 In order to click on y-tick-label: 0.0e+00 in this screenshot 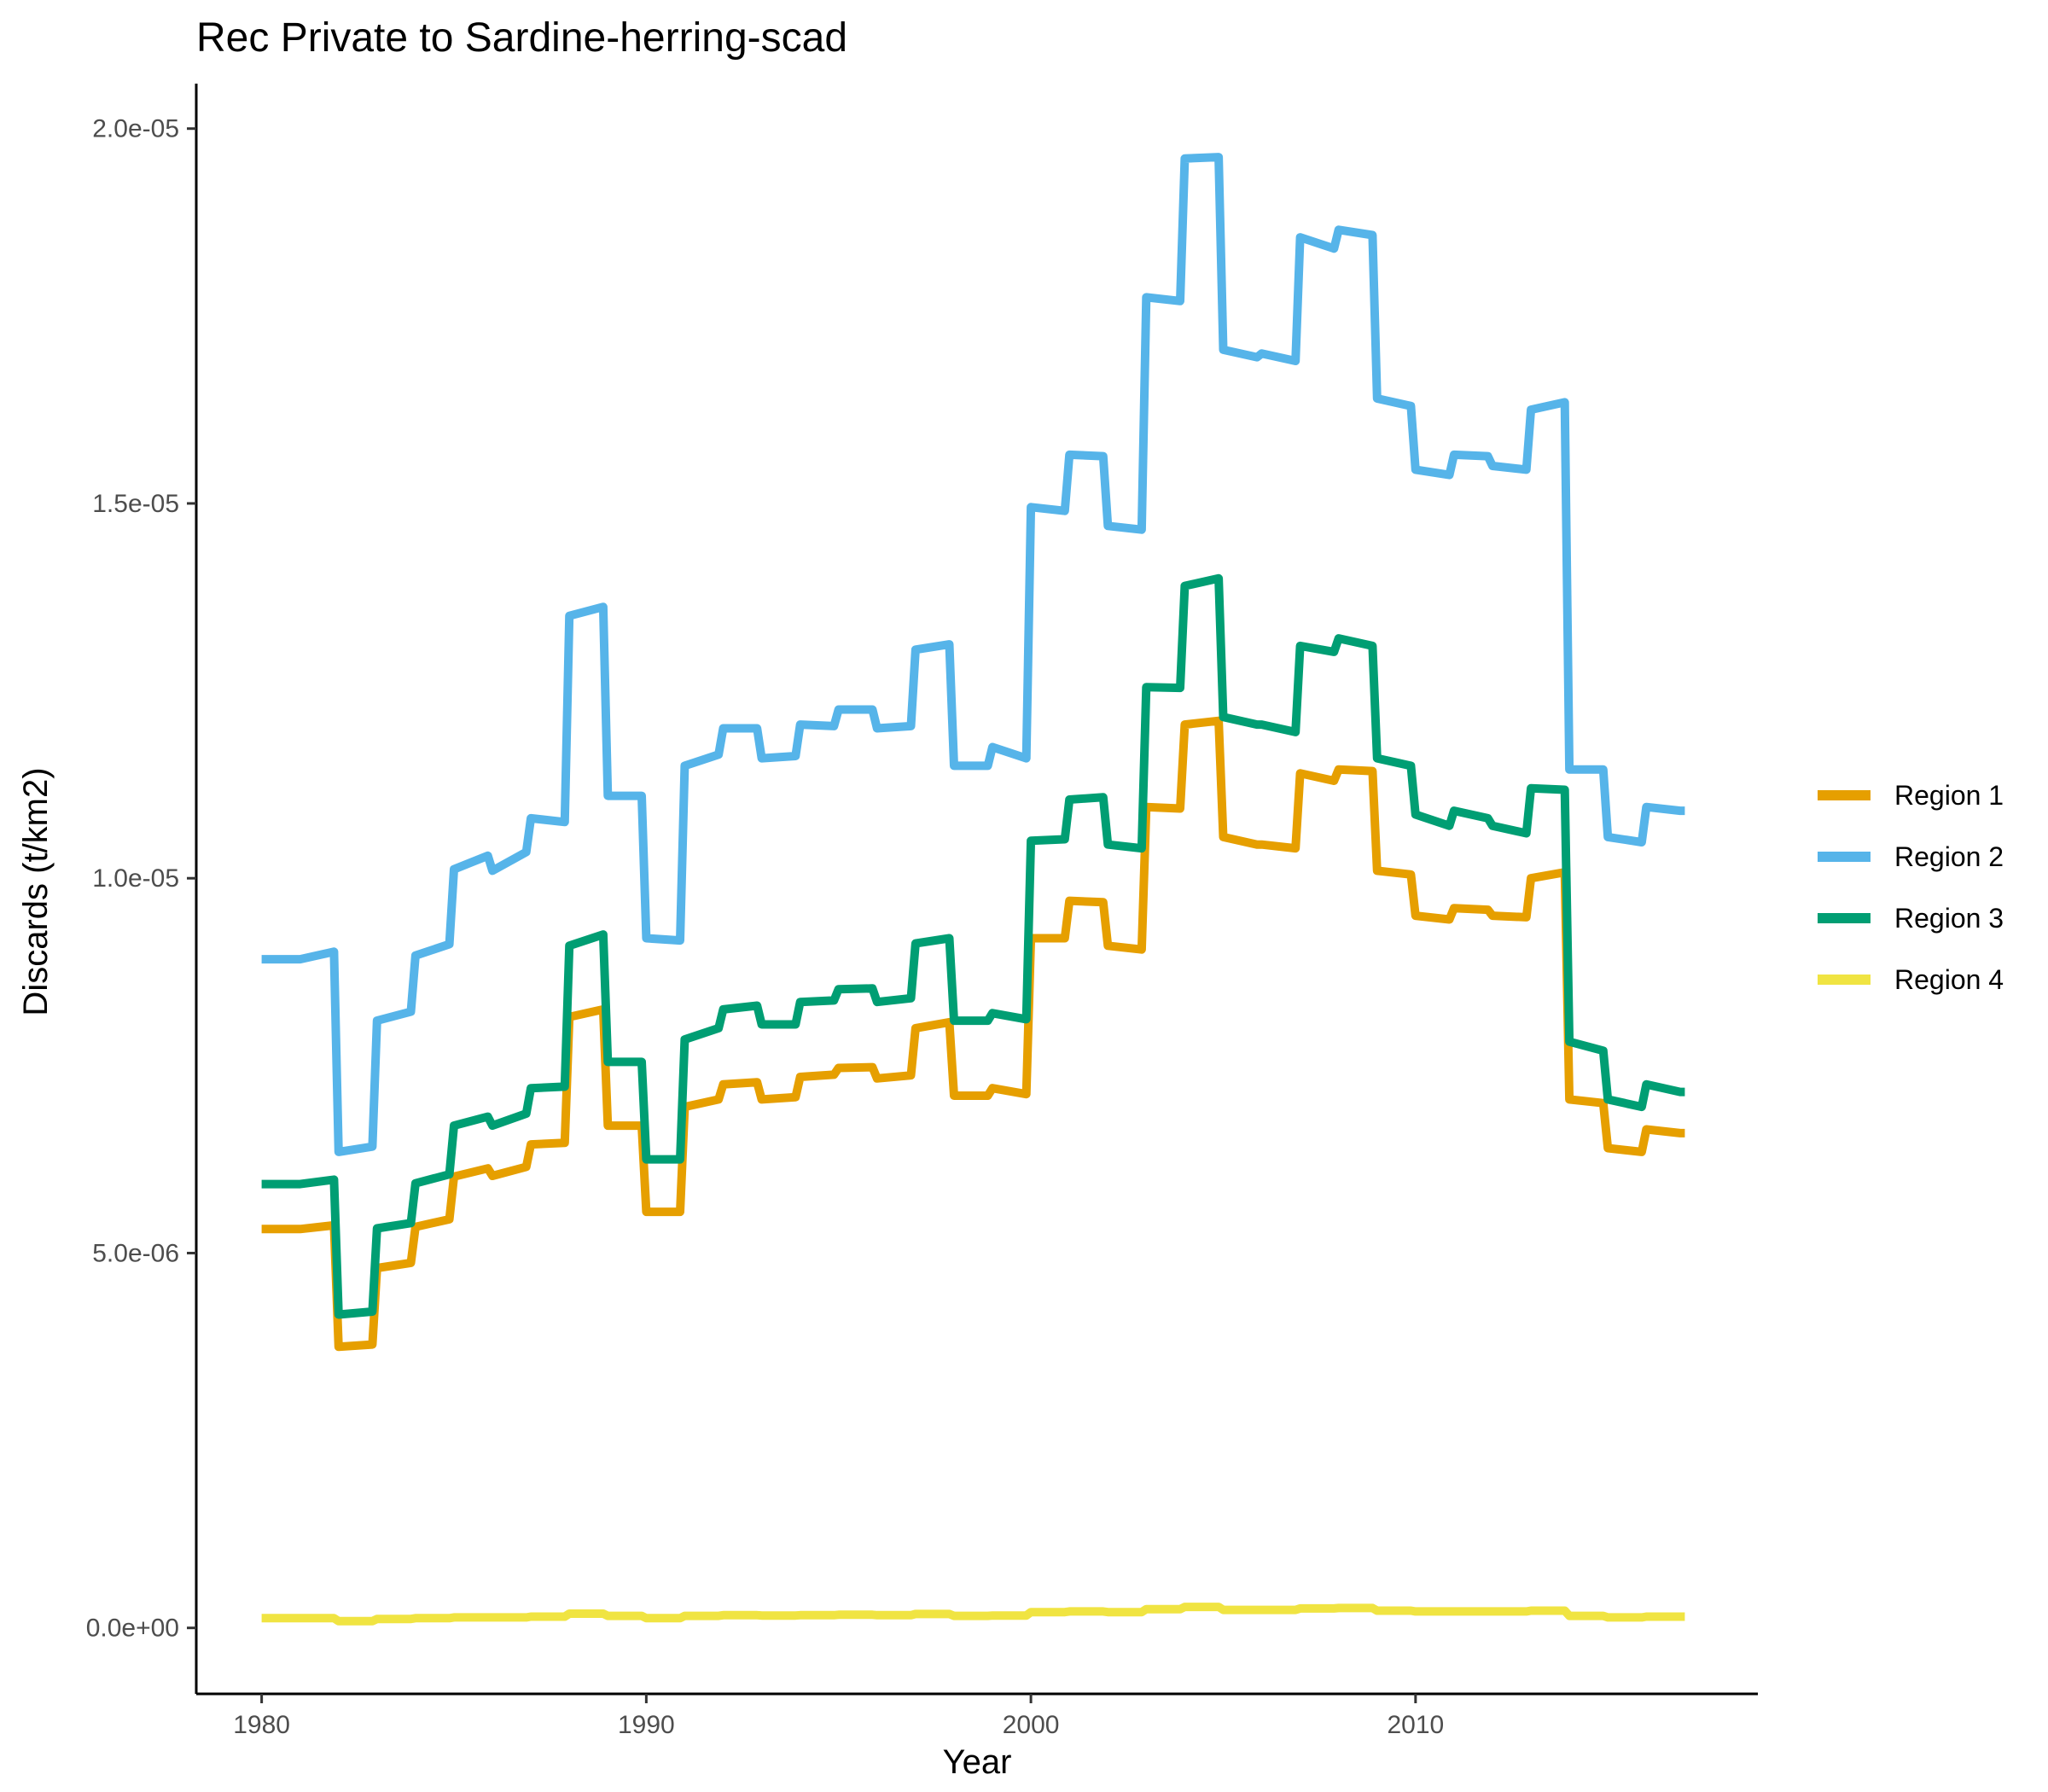, I will do `click(132, 1629)`.